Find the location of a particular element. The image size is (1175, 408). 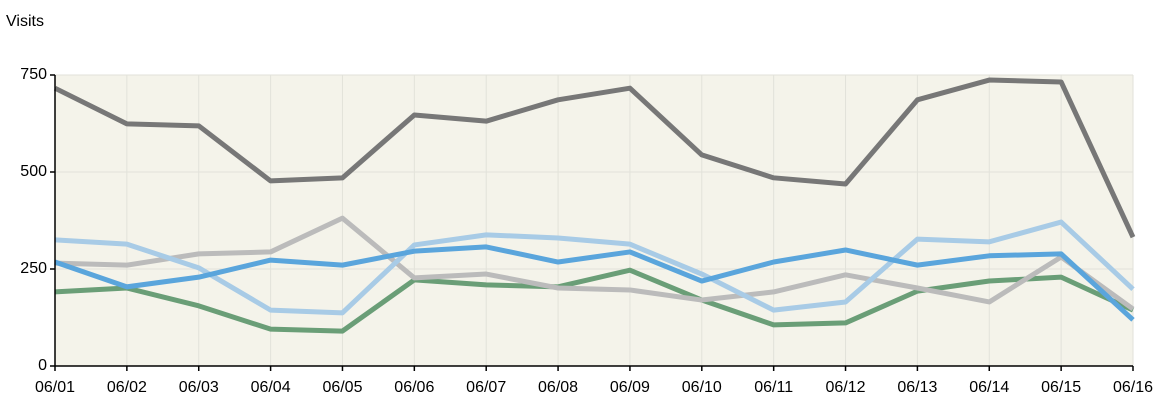

x-tick-label: 06/06 is located at coordinates (414, 387).